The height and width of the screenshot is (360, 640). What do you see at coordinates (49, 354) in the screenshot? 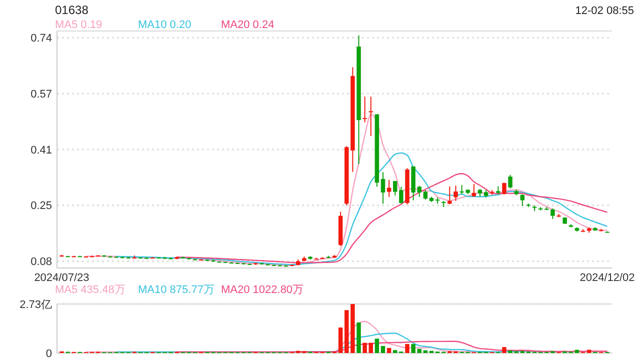
I see `y-tick-label: 0` at bounding box center [49, 354].